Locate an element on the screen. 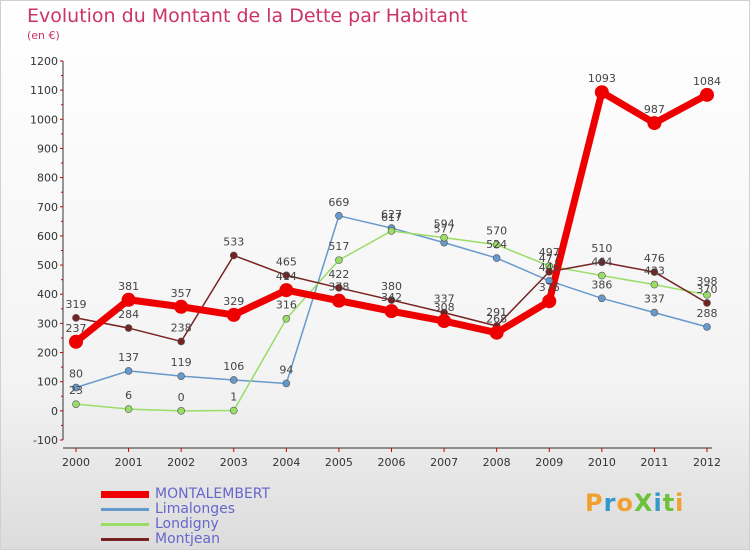 Image resolution: width=750 pixels, height=551 pixels. data-label: 342 is located at coordinates (391, 297).